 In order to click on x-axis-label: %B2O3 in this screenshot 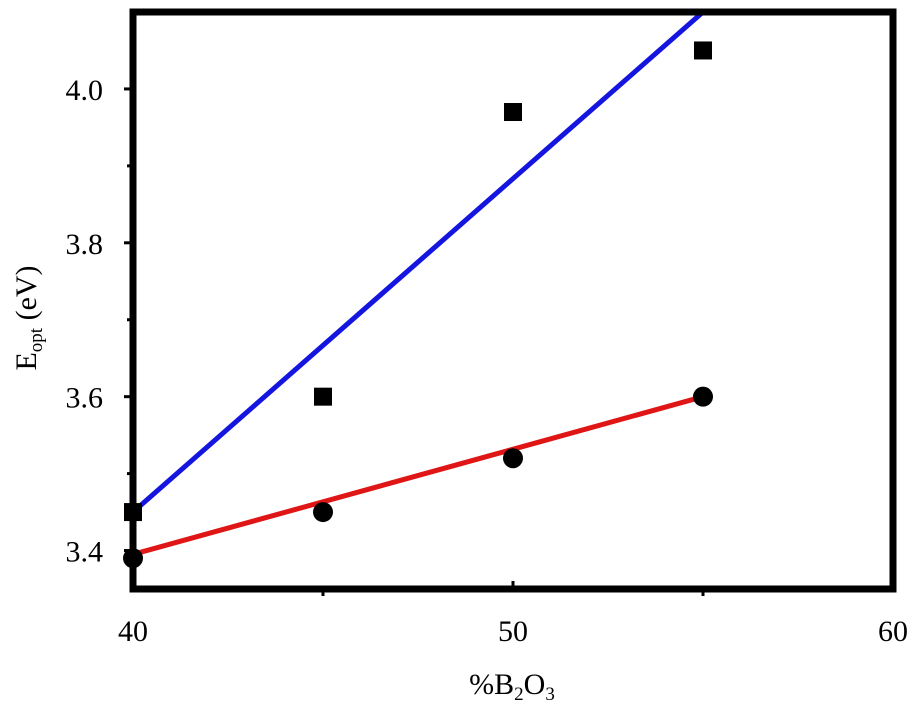, I will do `click(512, 686)`.